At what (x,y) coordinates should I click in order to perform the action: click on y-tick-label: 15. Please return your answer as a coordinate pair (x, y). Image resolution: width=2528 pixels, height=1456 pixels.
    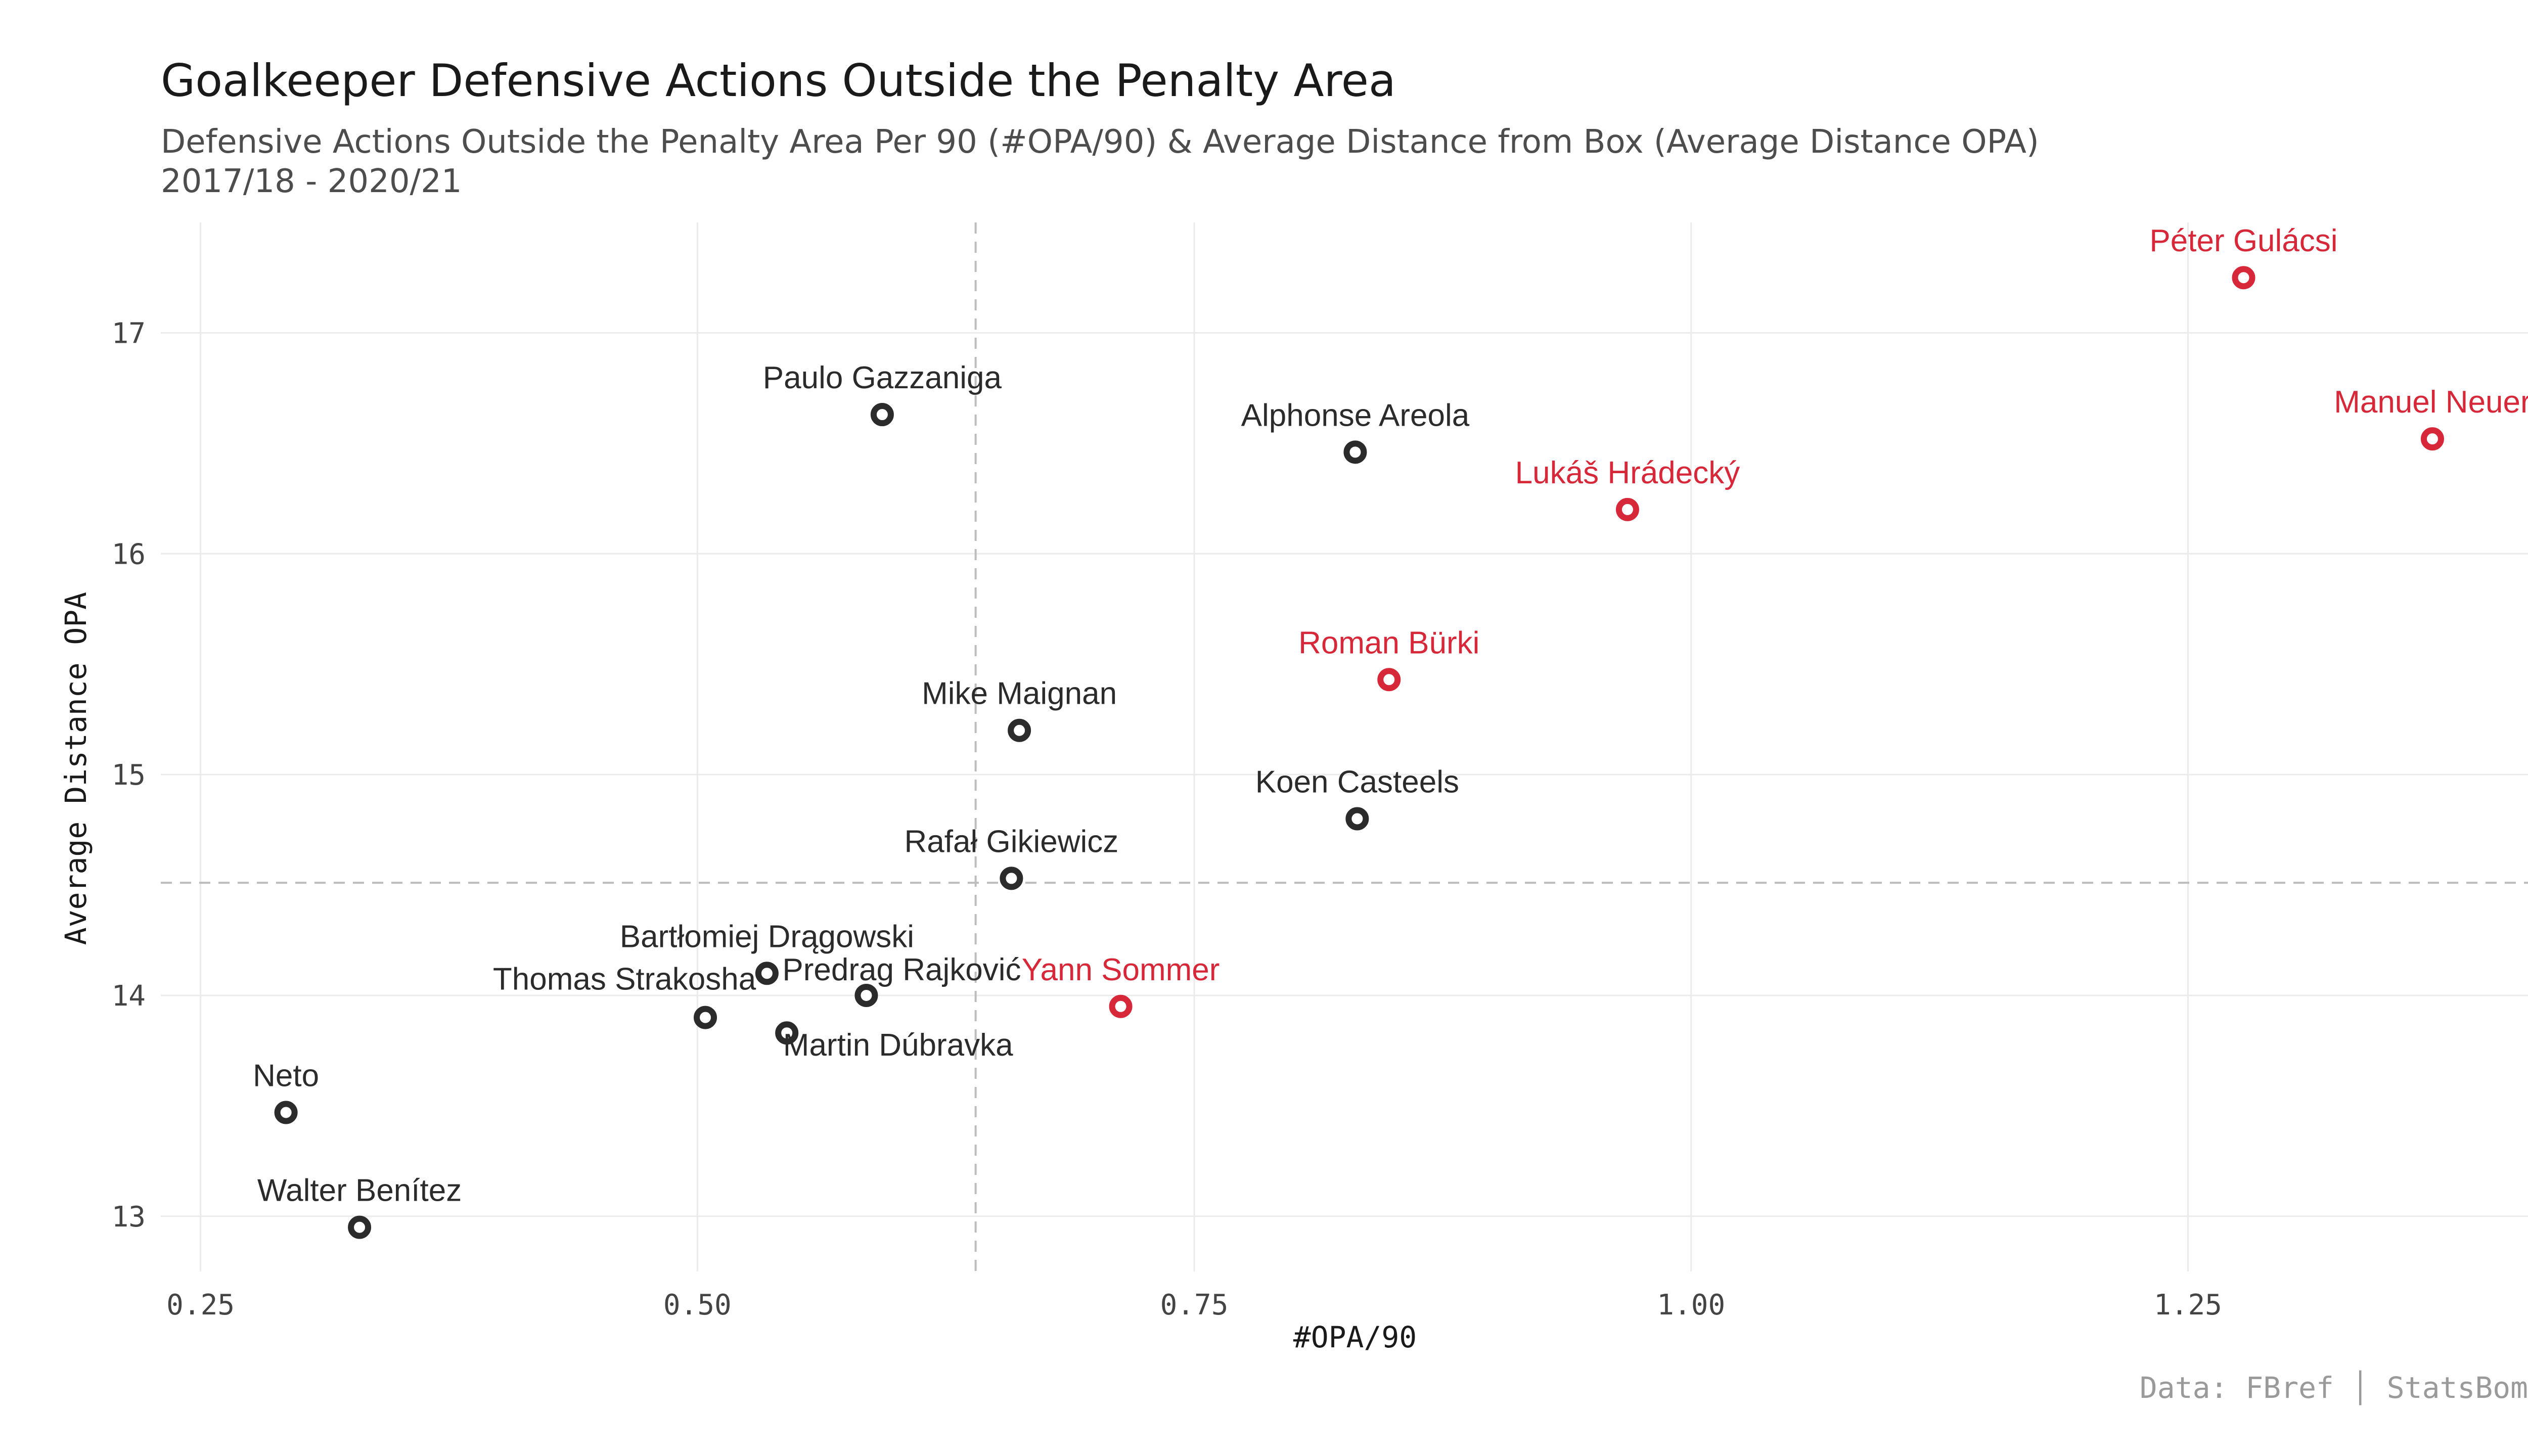
    Looking at the image, I should click on (129, 775).